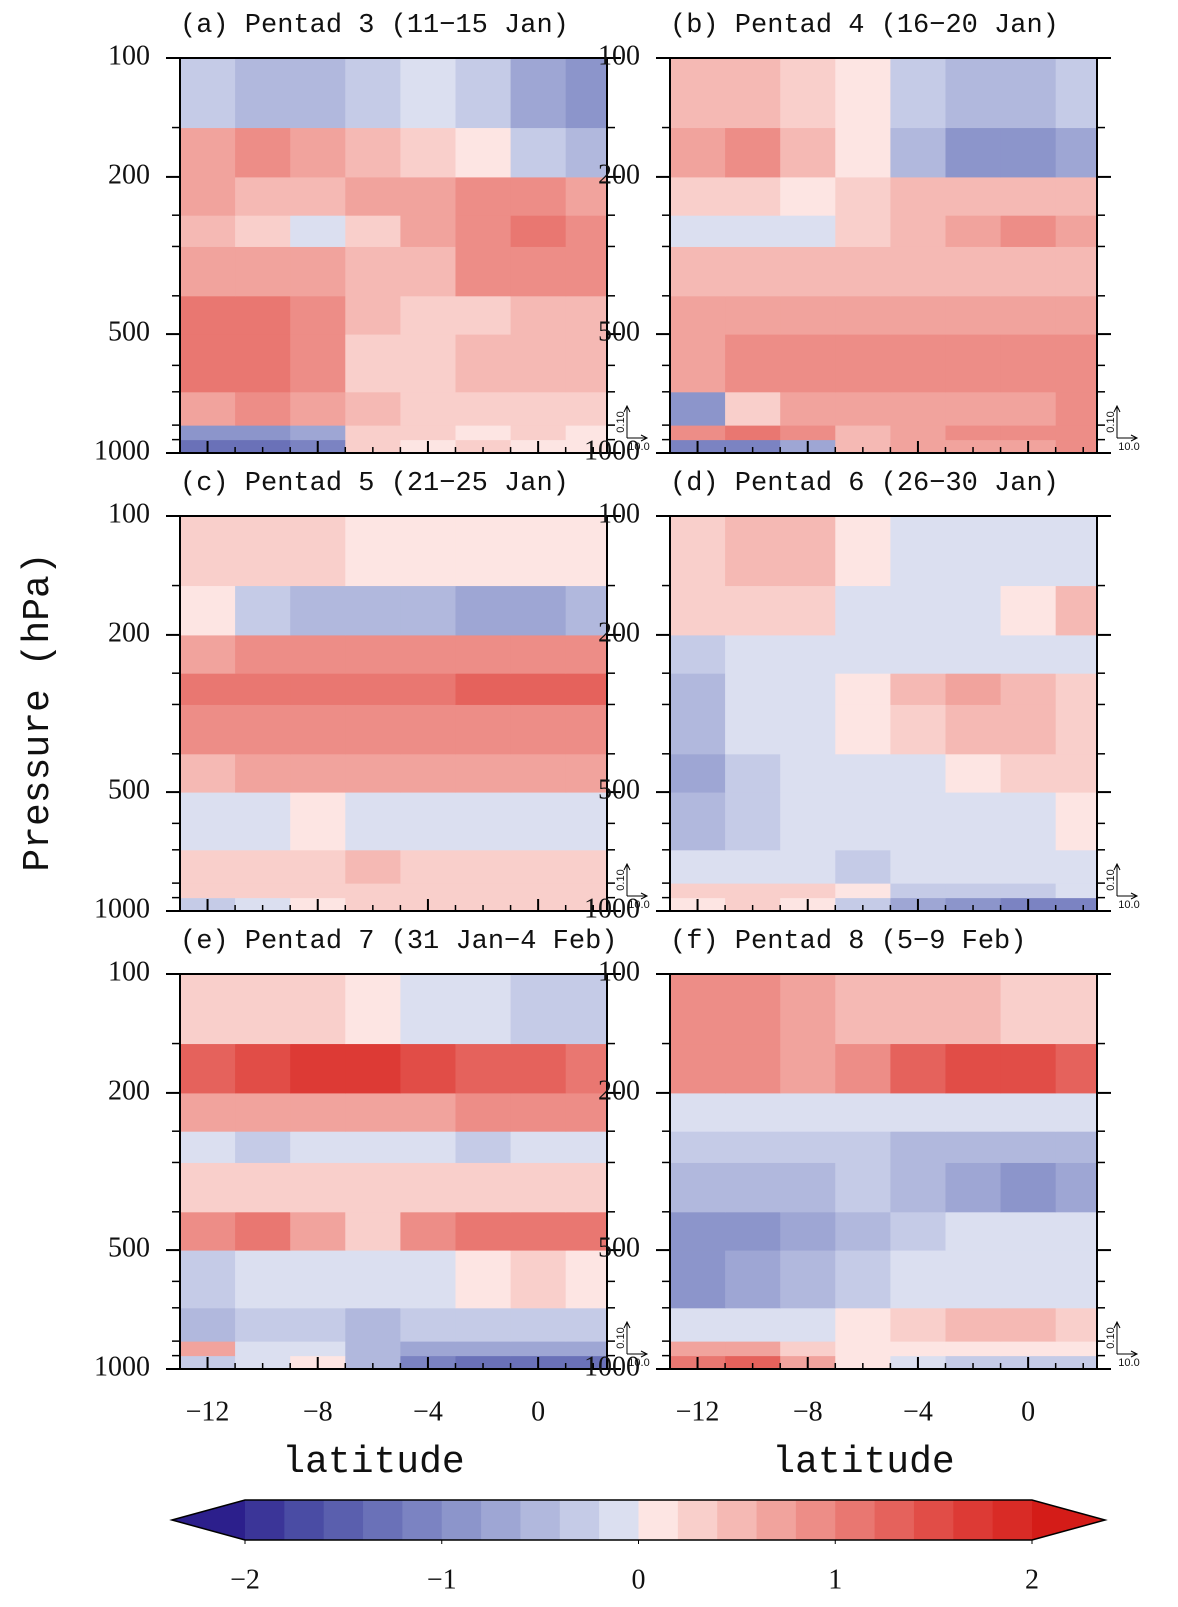 Image resolution: width=1178 pixels, height=1607 pixels. Describe the element at coordinates (864, 484) in the screenshot. I see `panel-title: (d) Pentad 6 (26−30 Jan)` at that location.